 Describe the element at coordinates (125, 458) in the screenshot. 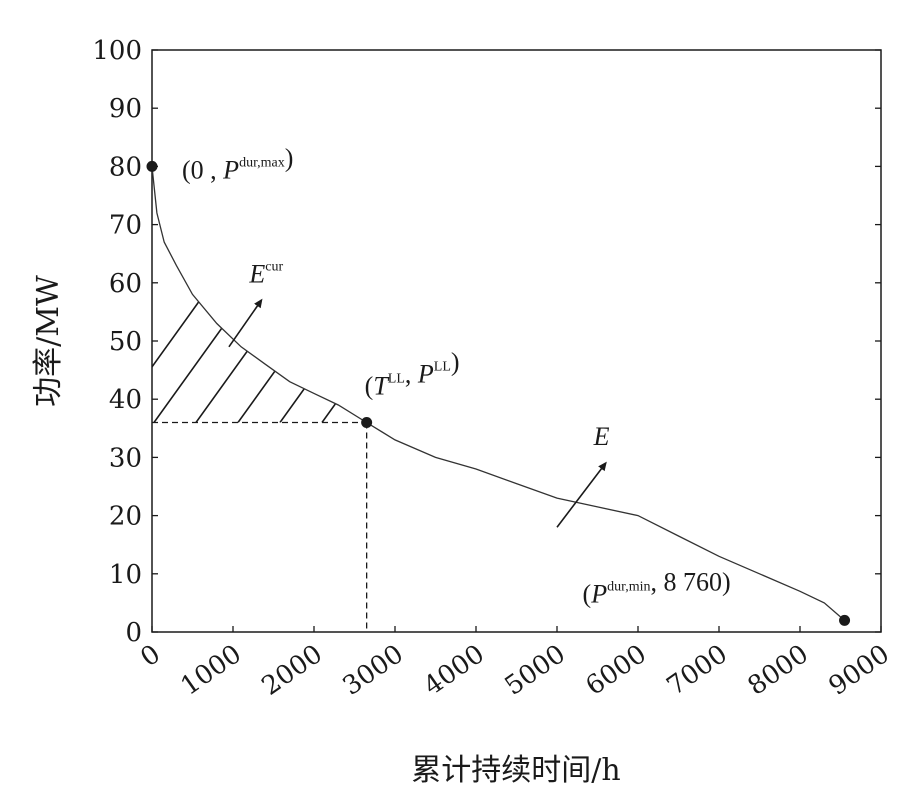

I see `y-tick-label: 30` at that location.